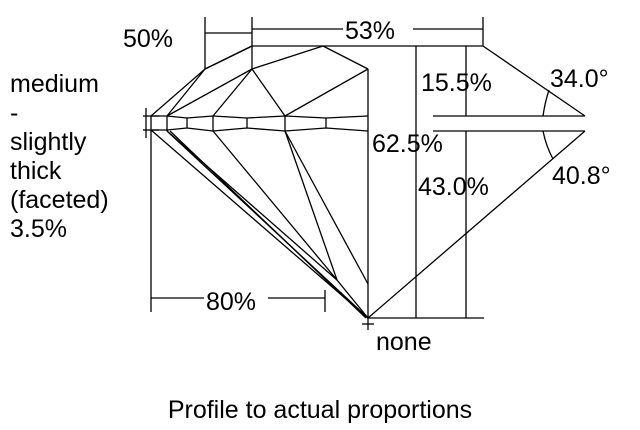 This screenshot has height=430, width=640. I want to click on girdle-label-line-3: slightly, so click(48, 142).